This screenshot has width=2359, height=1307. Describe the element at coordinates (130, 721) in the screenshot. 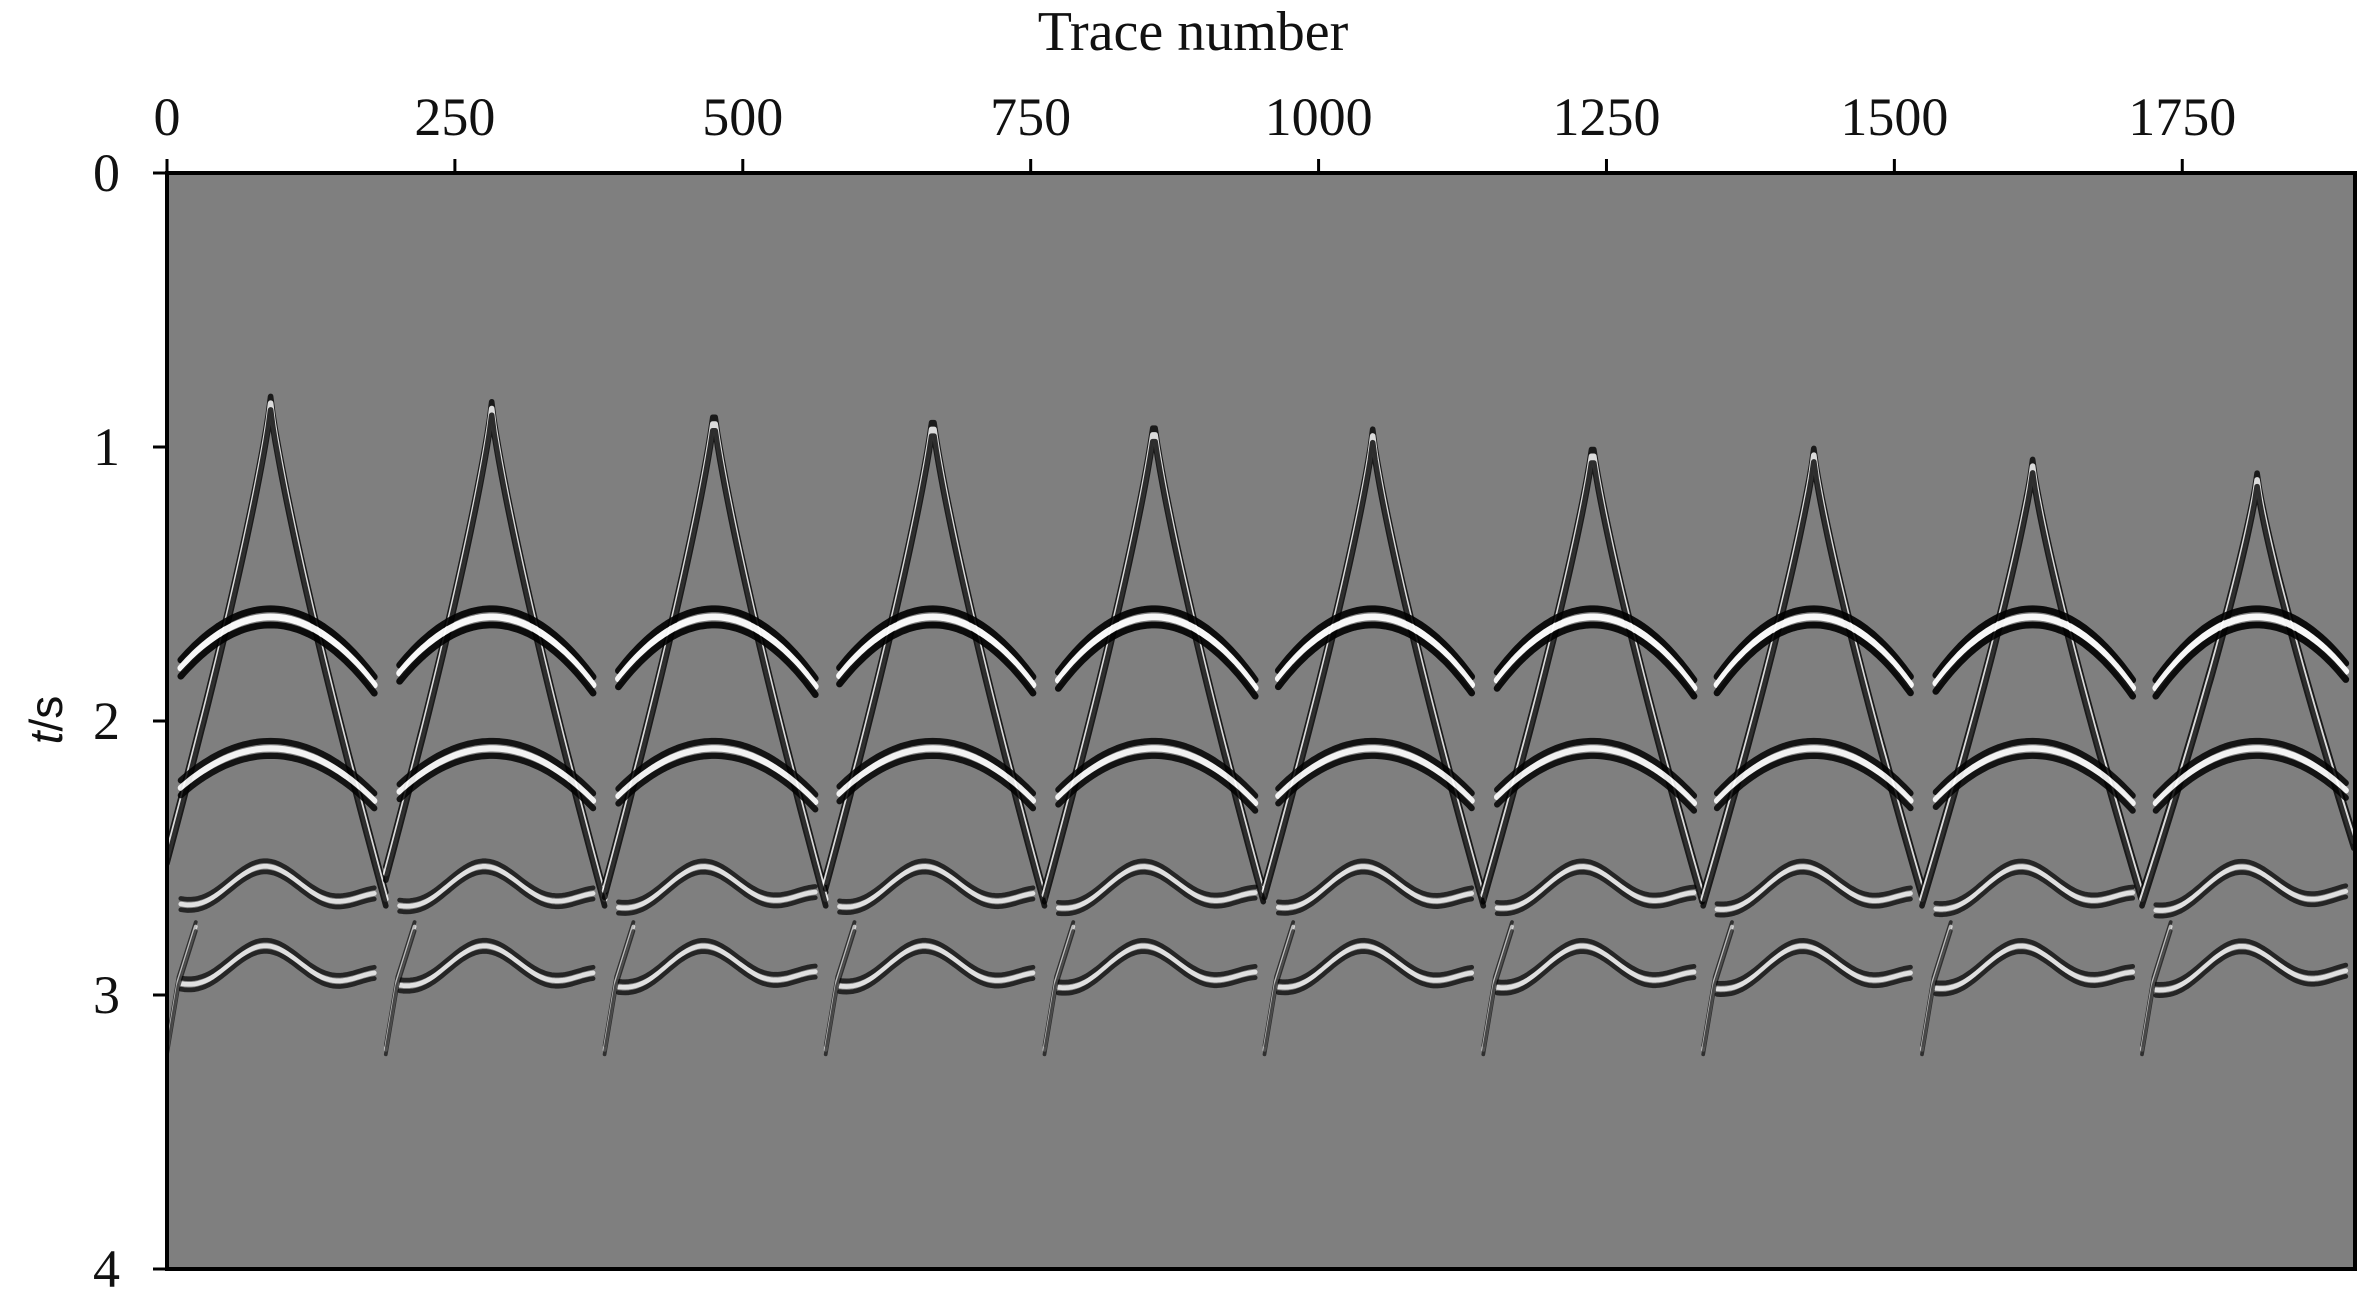

I see `y-axis-ticks: 0 1 2 3 4` at that location.